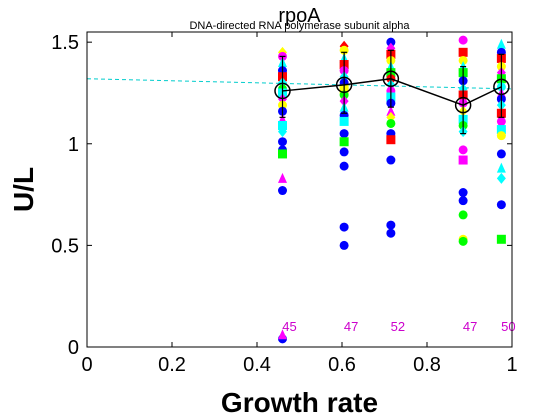  Describe the element at coordinates (511, 365) in the screenshot. I see `x-tick-label: 1` at that location.